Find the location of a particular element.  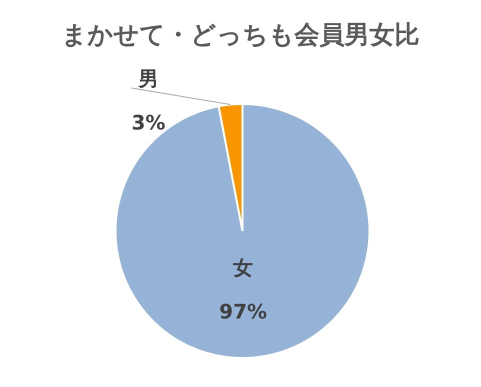

chart-title: まかせて・どっちも会員男女比 is located at coordinates (240, 35).